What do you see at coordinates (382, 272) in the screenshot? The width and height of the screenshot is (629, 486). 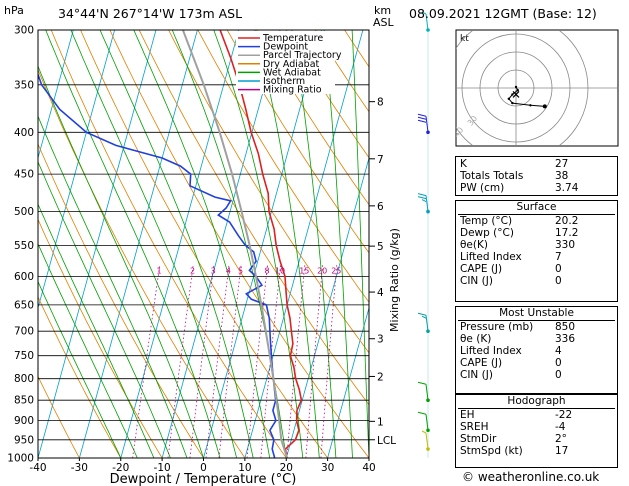 I see `height-km-ticks: 8 7 6 5 4 3 2 1 LCL` at bounding box center [382, 272].